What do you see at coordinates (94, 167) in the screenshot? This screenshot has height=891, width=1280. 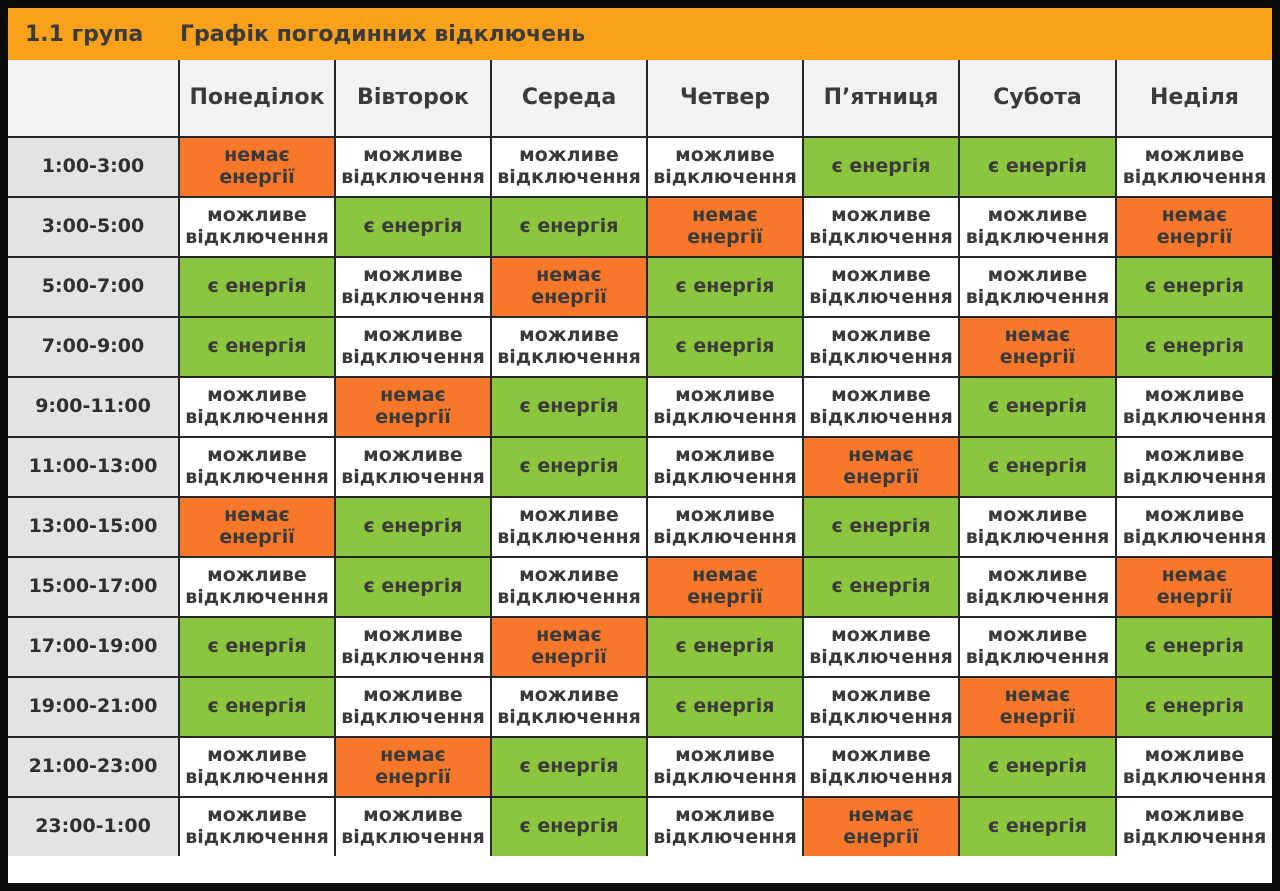 I see `time-slot-label: 1:00-3:00` at bounding box center [94, 167].